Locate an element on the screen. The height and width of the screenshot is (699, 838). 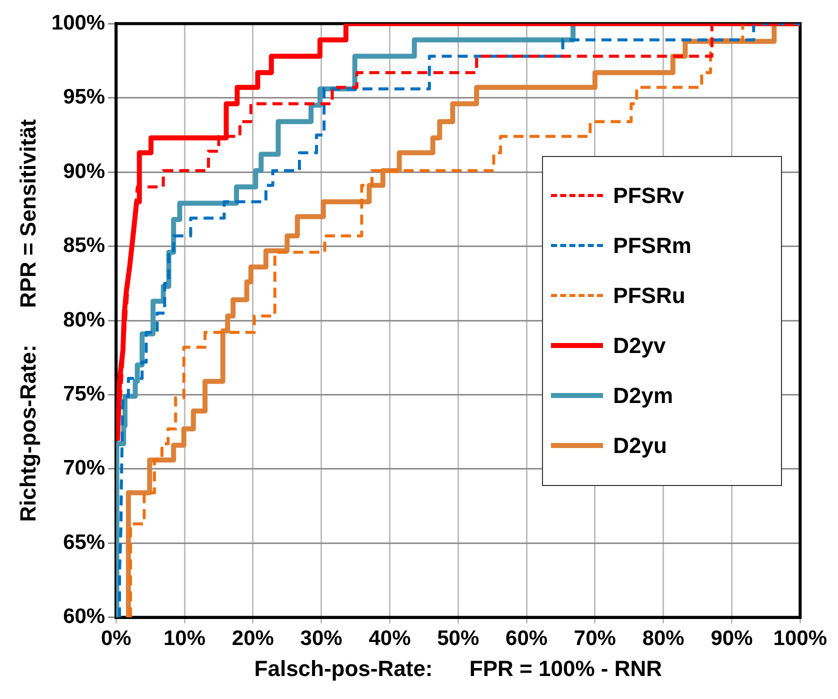
x-tick-label: 50% is located at coordinates (458, 638).